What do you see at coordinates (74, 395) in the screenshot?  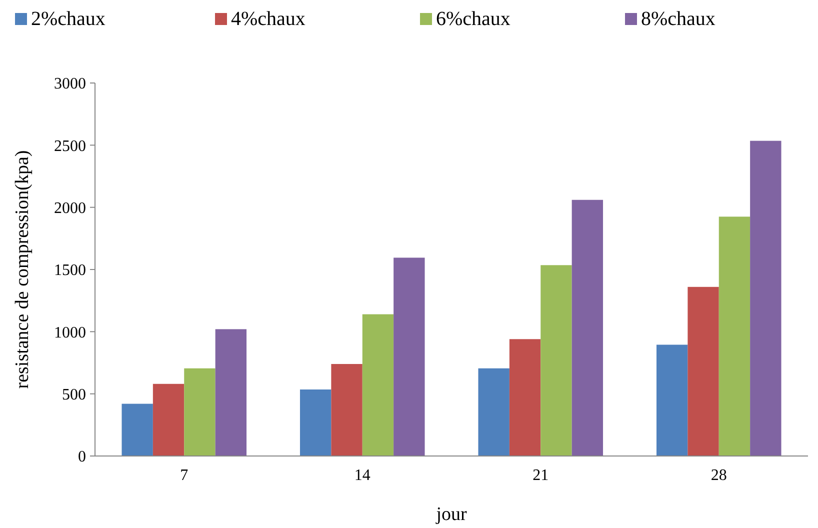 I see `y-tick-label: 500` at bounding box center [74, 395].